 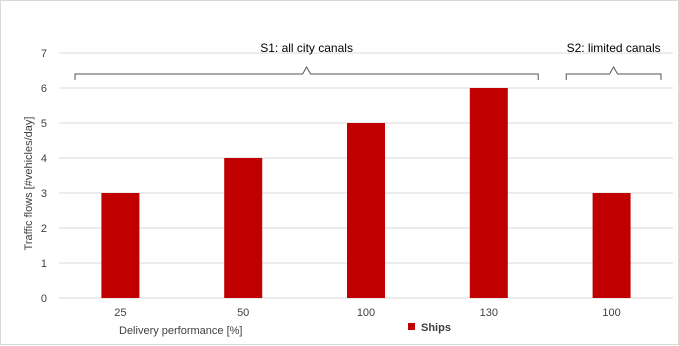 What do you see at coordinates (44, 159) in the screenshot?
I see `y-tick-label: 4` at bounding box center [44, 159].